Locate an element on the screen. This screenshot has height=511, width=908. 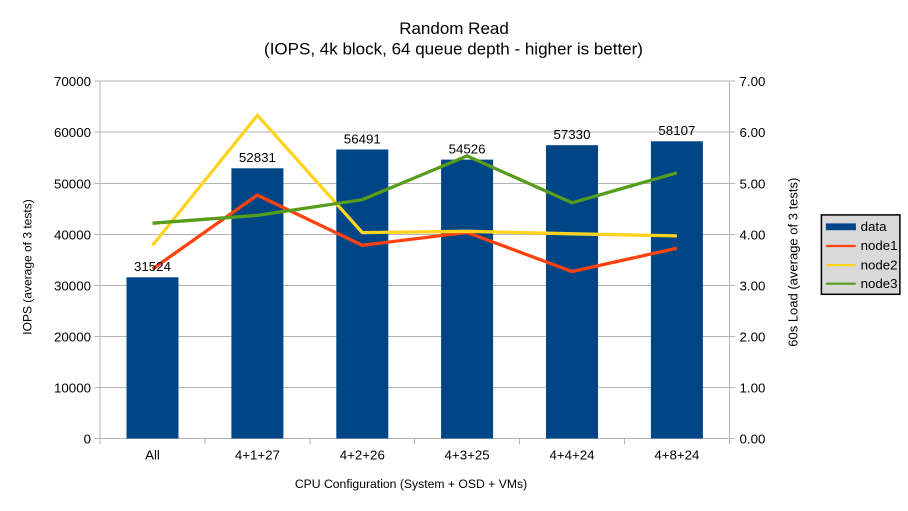
svg-text: 3.00 is located at coordinates (753, 285).